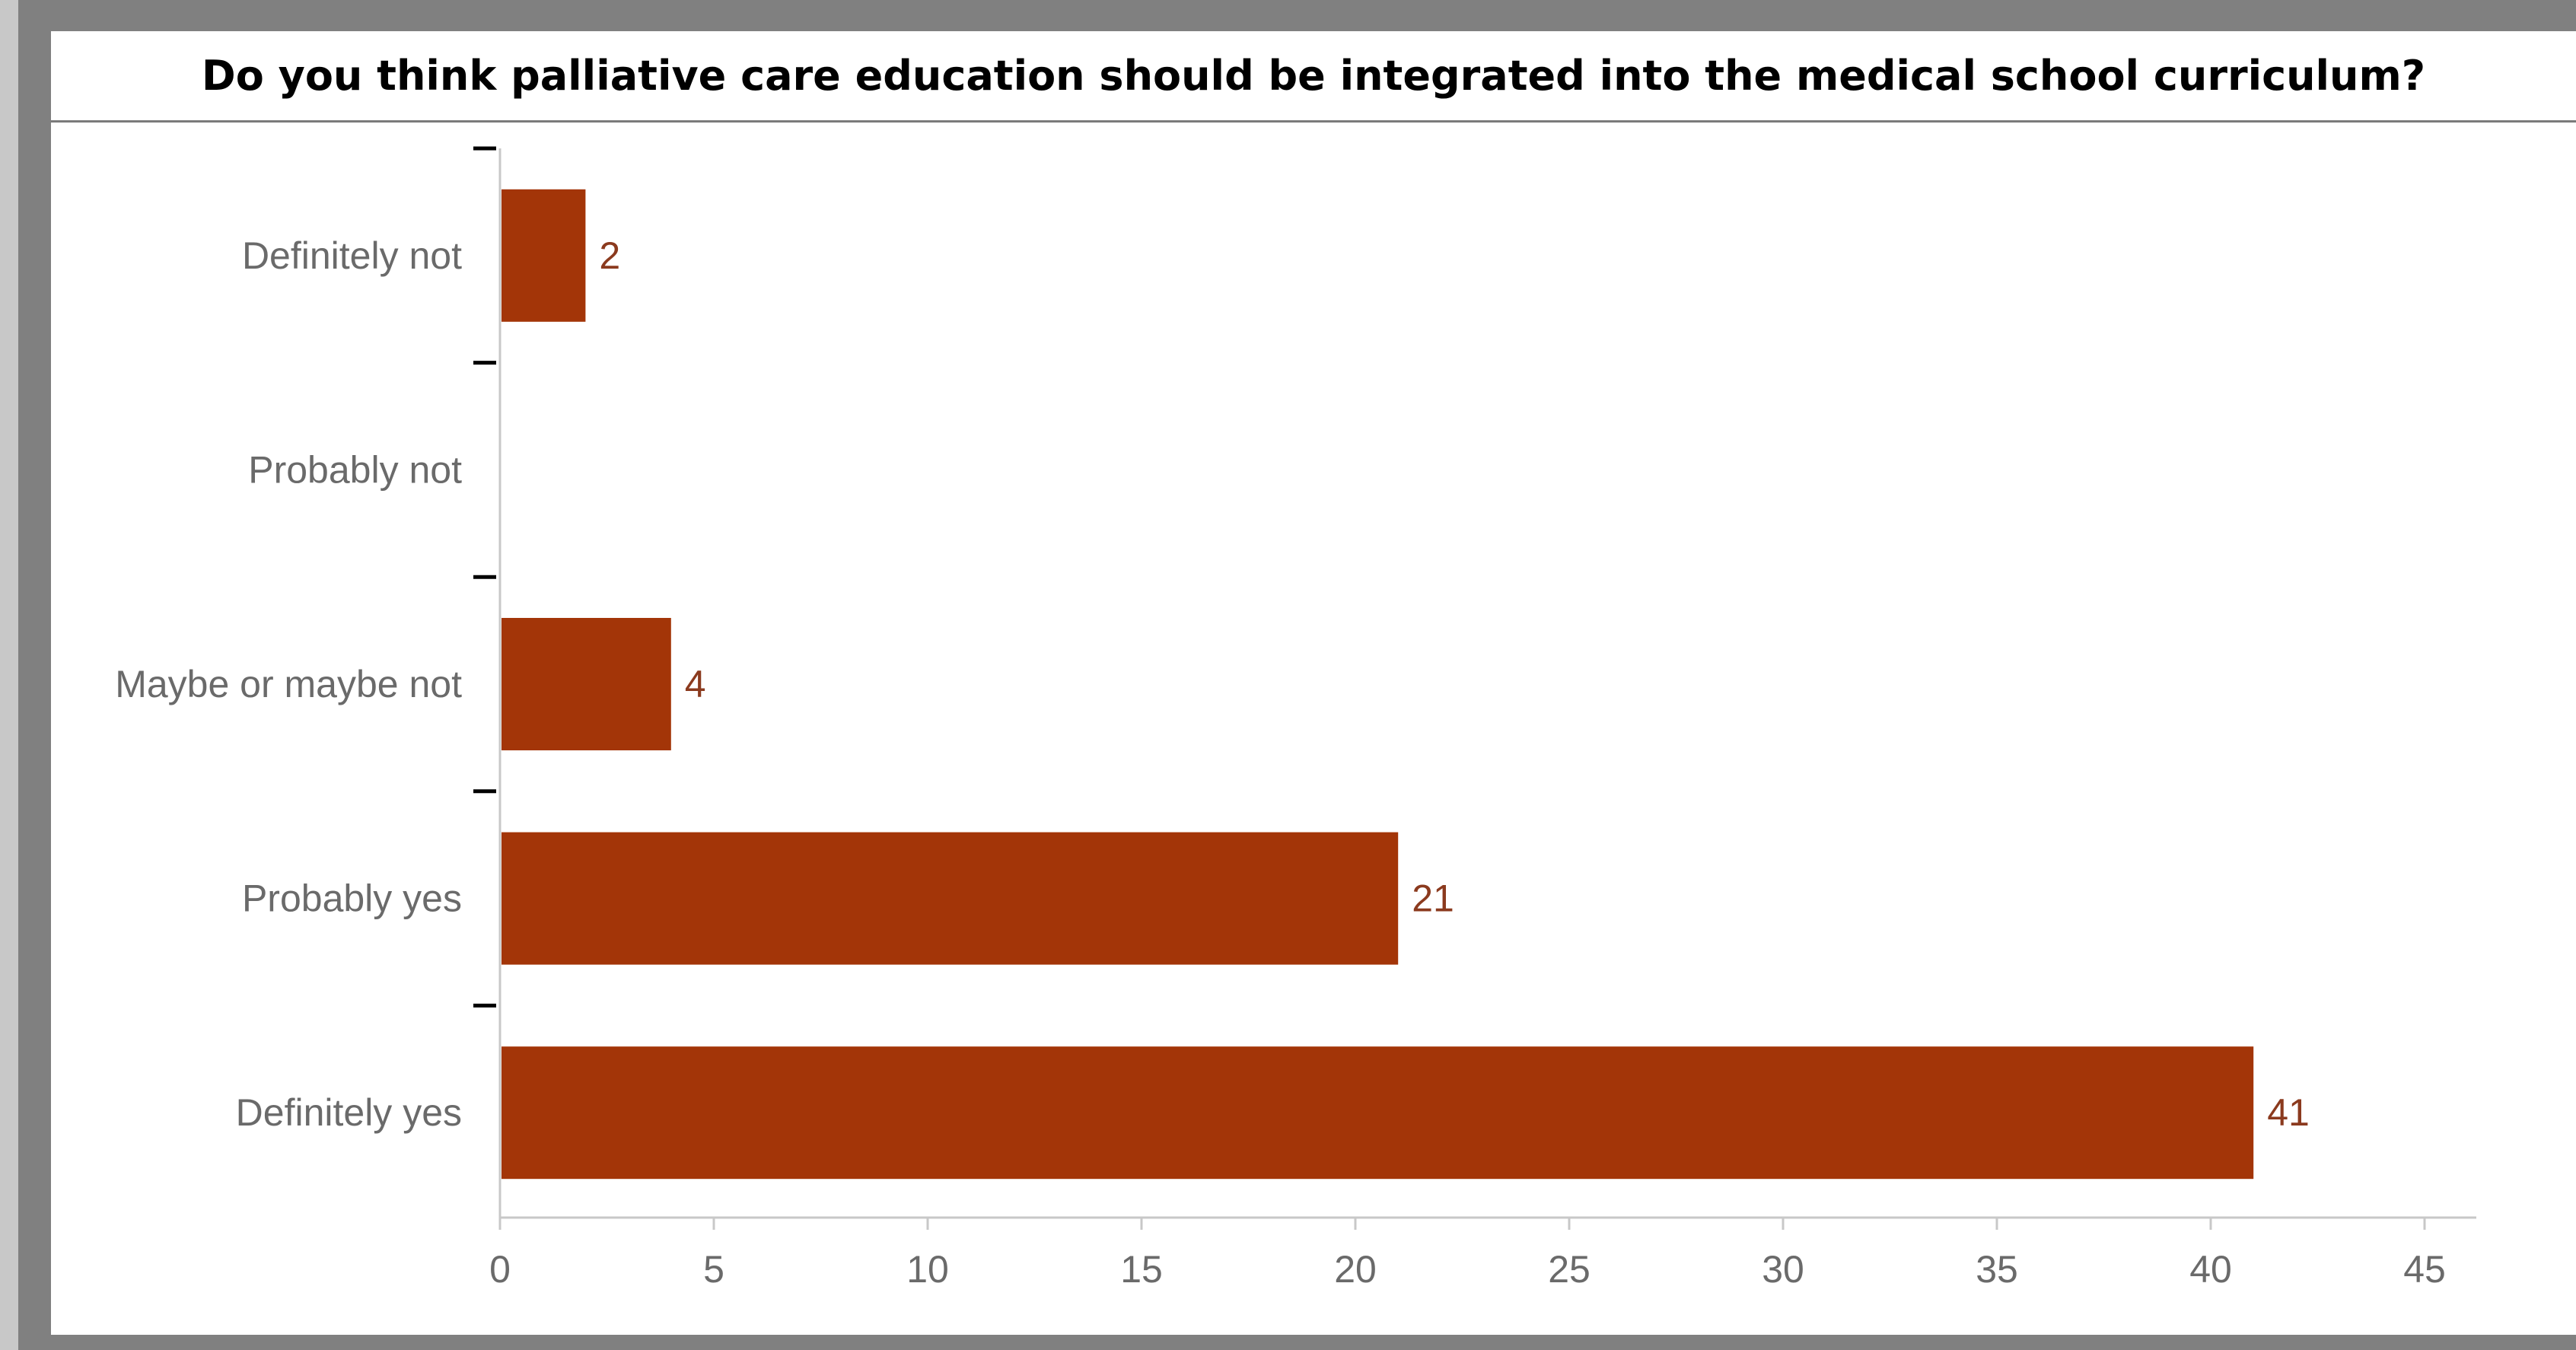 The height and width of the screenshot is (1350, 2576). Describe the element at coordinates (713, 1270) in the screenshot. I see `x-tick-label: 5` at that location.